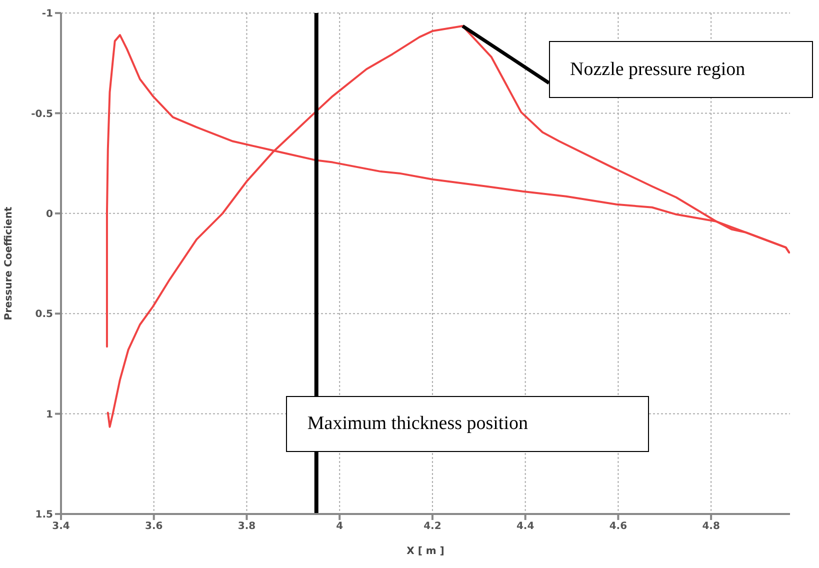  What do you see at coordinates (681, 69) in the screenshot?
I see `callout-box: Nozzle pressure region` at bounding box center [681, 69].